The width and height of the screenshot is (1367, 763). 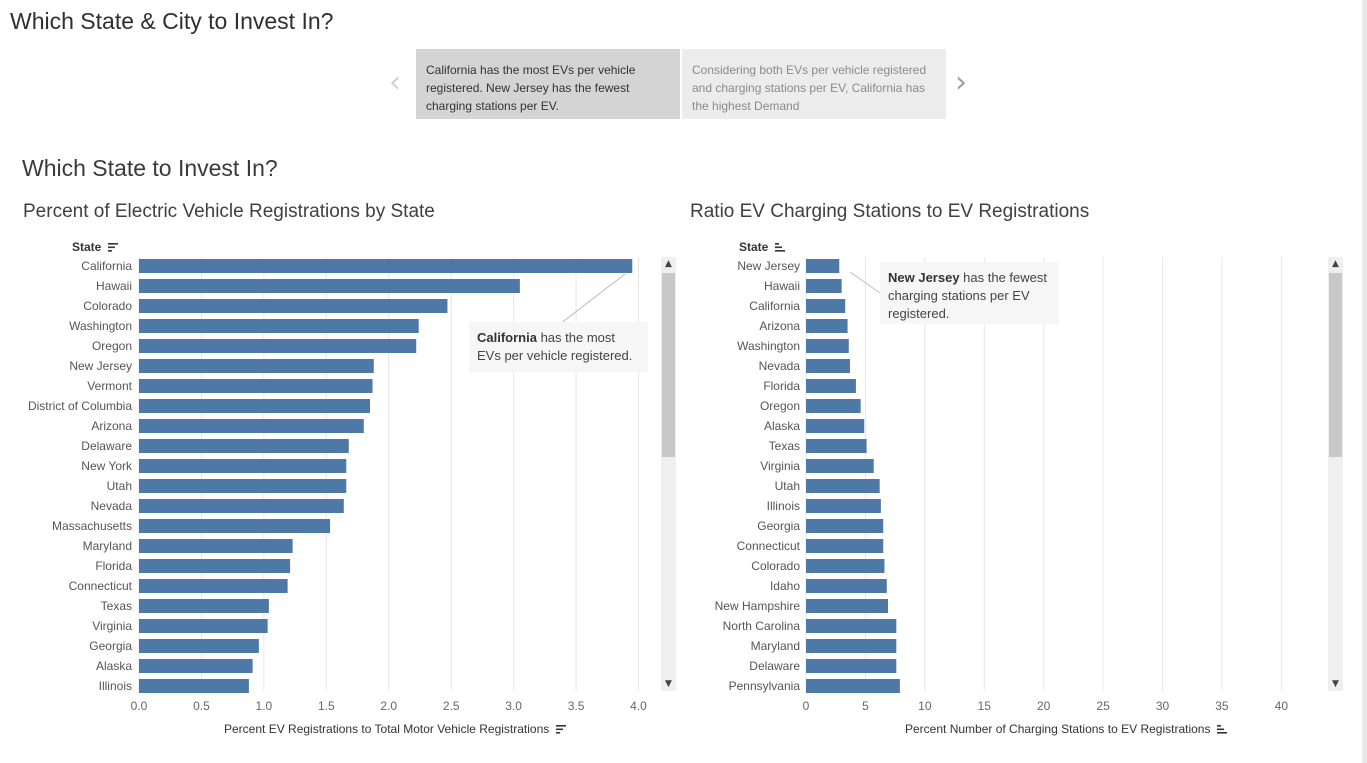 What do you see at coordinates (774, 666) in the screenshot?
I see `category-label-right-20: Delaware` at bounding box center [774, 666].